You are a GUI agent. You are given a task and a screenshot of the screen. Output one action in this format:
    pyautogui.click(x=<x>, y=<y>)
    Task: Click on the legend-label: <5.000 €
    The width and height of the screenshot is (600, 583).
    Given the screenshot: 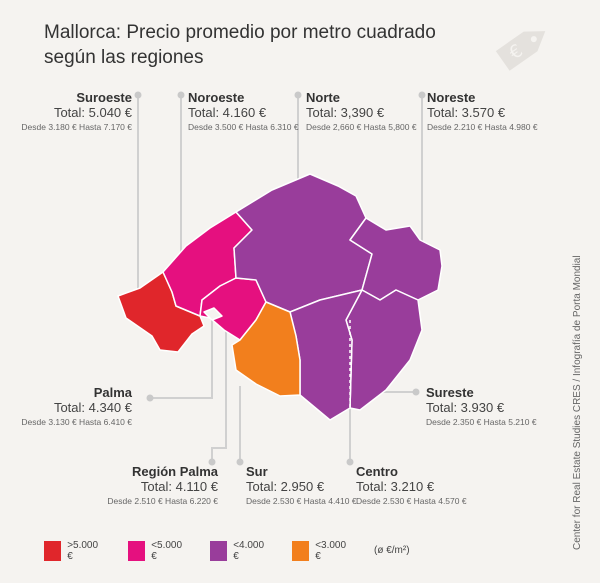 What is the action you would take?
    pyautogui.click(x=167, y=551)
    